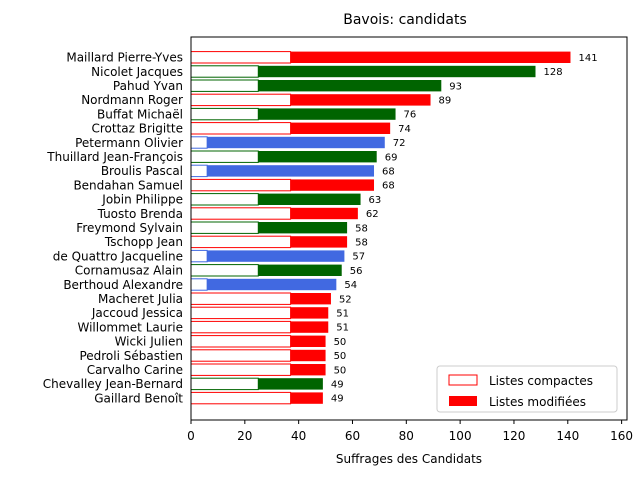 This screenshot has width=640, height=480. What do you see at coordinates (358, 257) in the screenshot?
I see `value-label: 57` at bounding box center [358, 257].